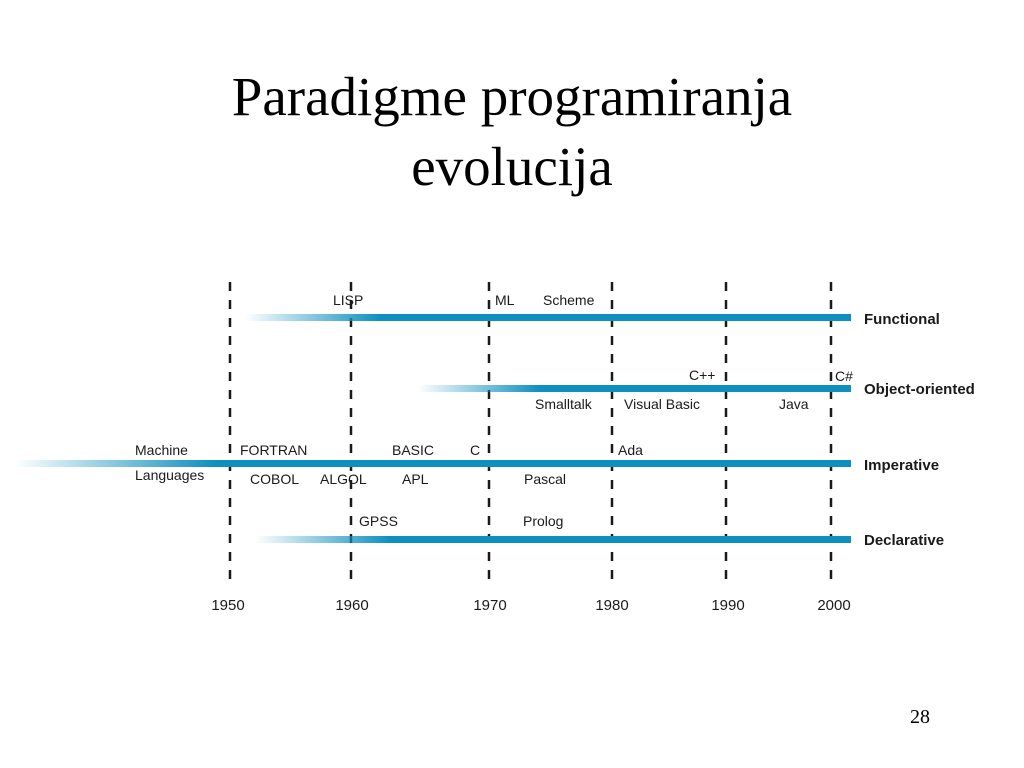  Describe the element at coordinates (512, 166) in the screenshot. I see `title-line-2: evolucija` at that location.